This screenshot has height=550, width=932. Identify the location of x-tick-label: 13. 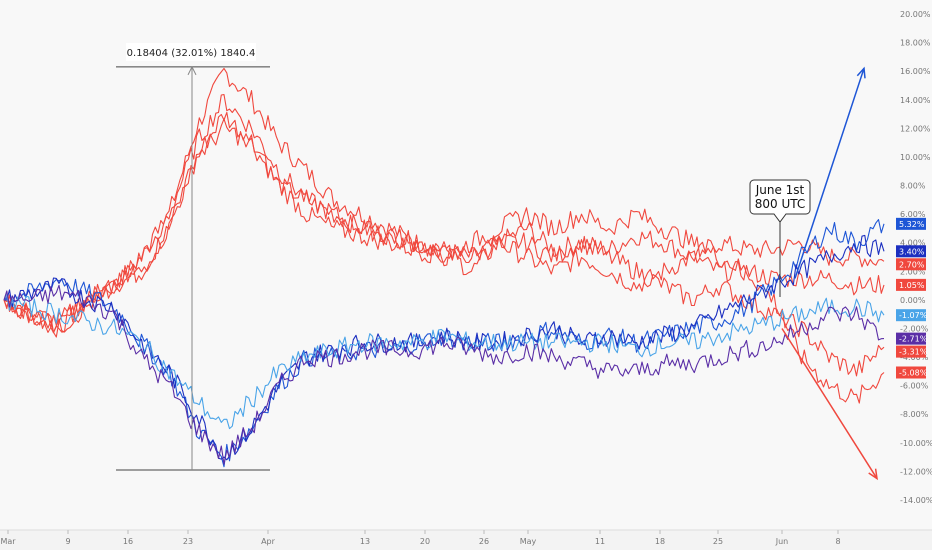
(365, 541).